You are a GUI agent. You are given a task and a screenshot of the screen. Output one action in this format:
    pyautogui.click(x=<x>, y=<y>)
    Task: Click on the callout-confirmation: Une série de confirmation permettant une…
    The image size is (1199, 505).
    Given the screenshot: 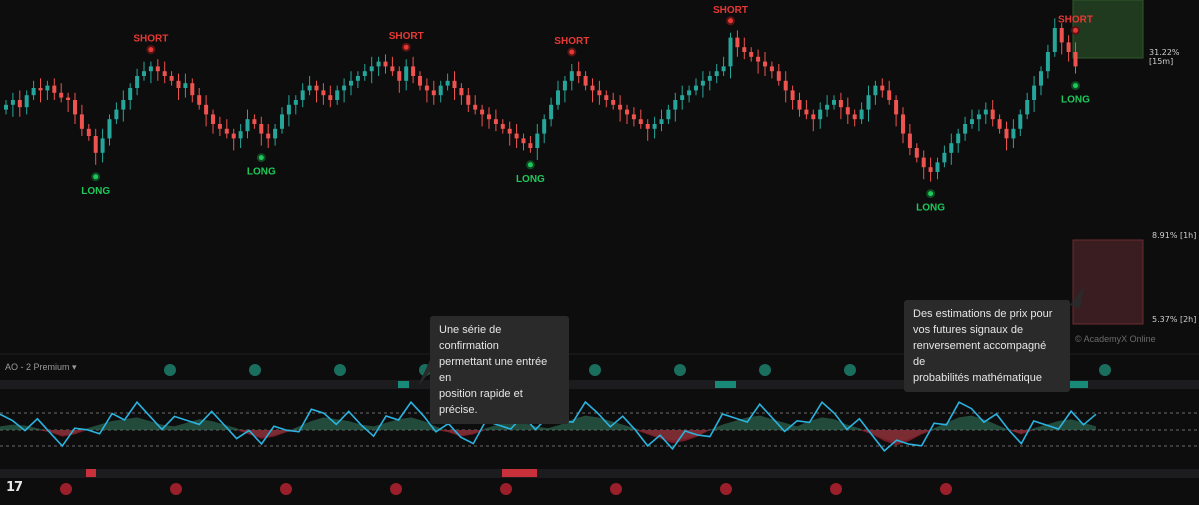 What is the action you would take?
    pyautogui.click(x=499, y=370)
    